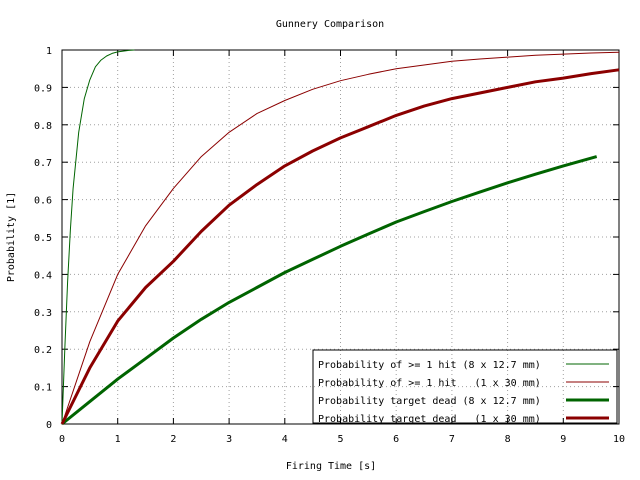 The image size is (640, 480). What do you see at coordinates (43, 238) in the screenshot?
I see `y-tick-label: 0.5` at bounding box center [43, 238].